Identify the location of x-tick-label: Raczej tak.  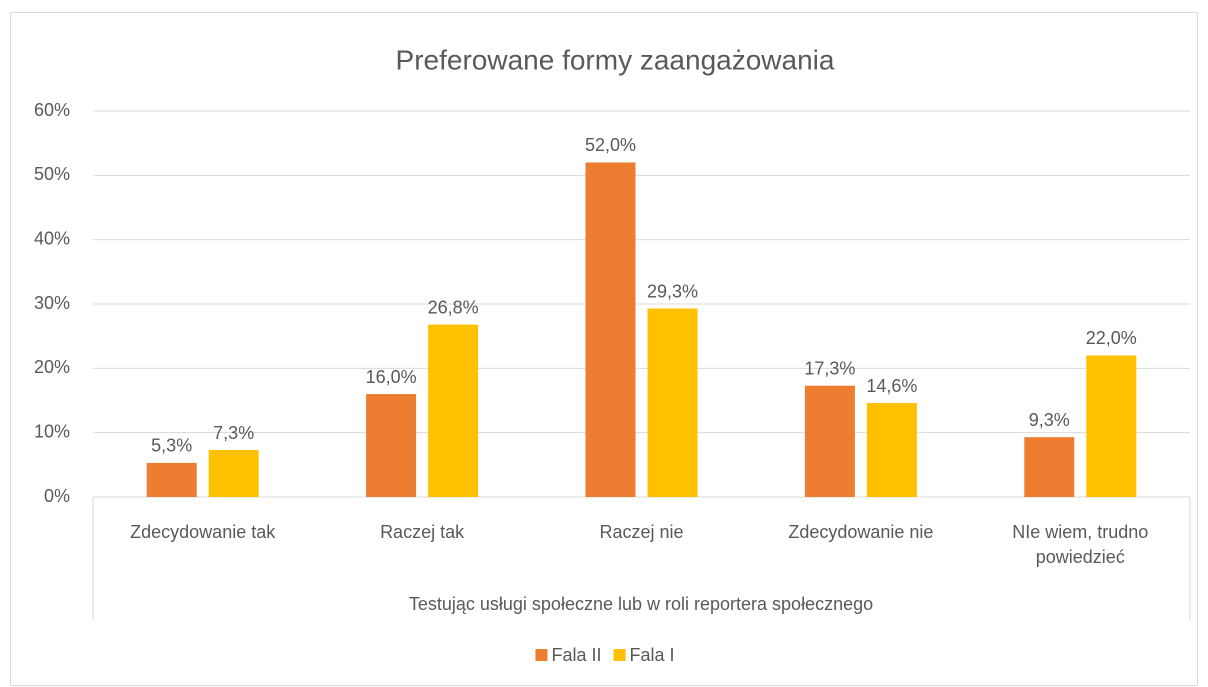
(422, 532).